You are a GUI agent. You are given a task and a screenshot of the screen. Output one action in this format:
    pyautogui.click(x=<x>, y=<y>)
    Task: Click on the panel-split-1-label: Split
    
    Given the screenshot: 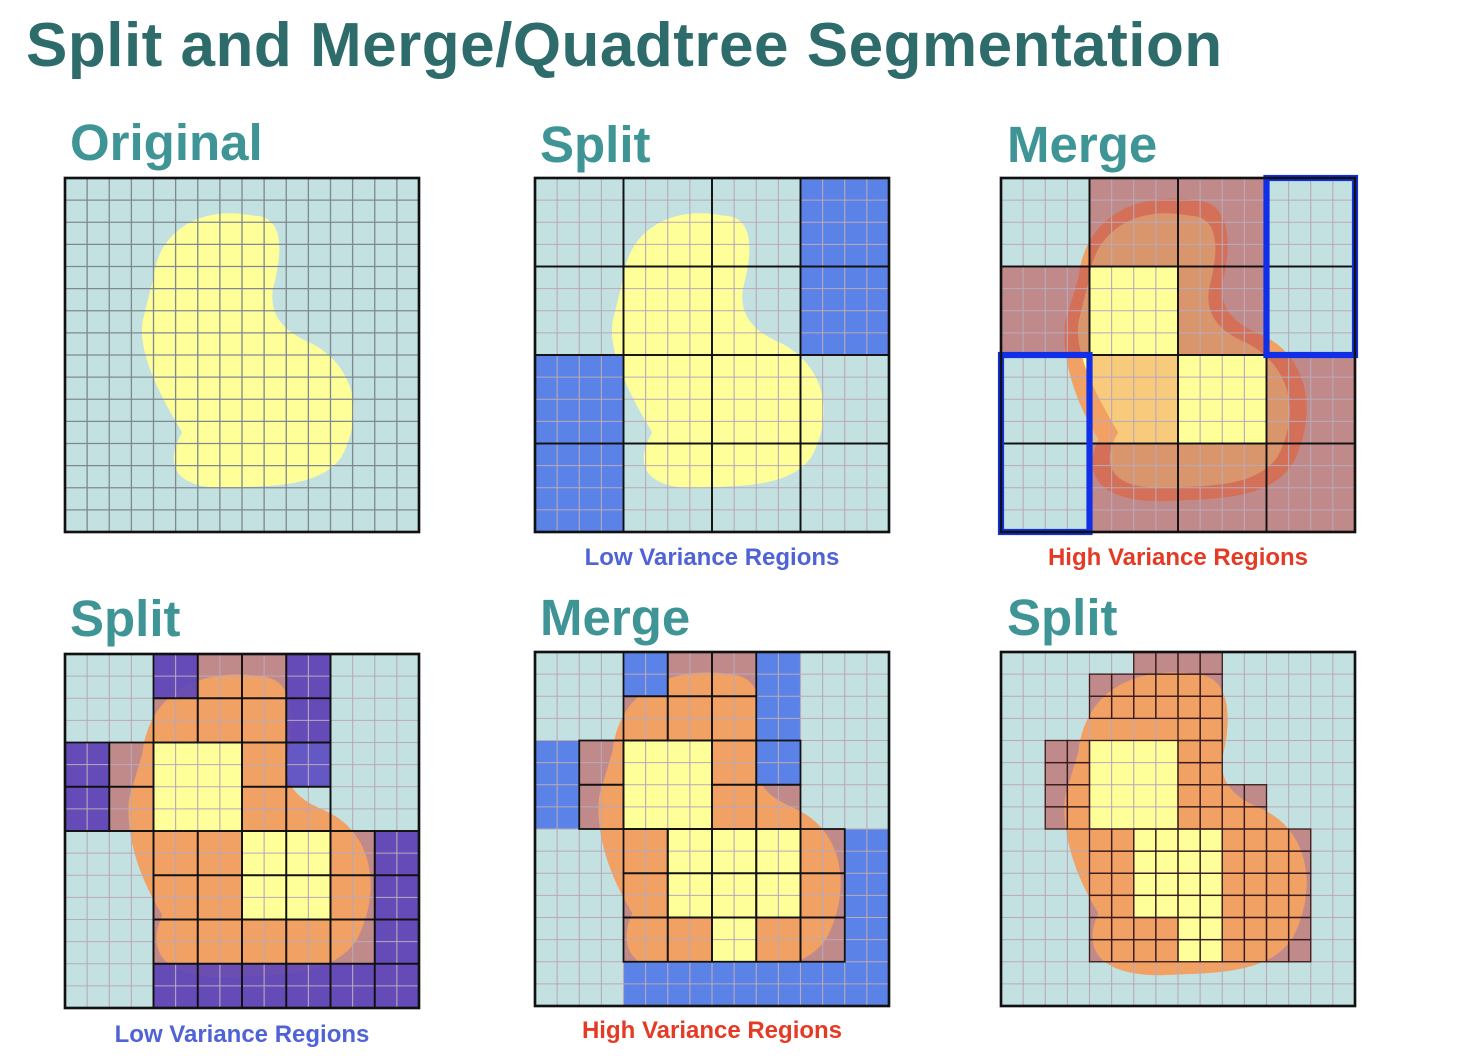 What is the action you would take?
    pyautogui.click(x=595, y=144)
    